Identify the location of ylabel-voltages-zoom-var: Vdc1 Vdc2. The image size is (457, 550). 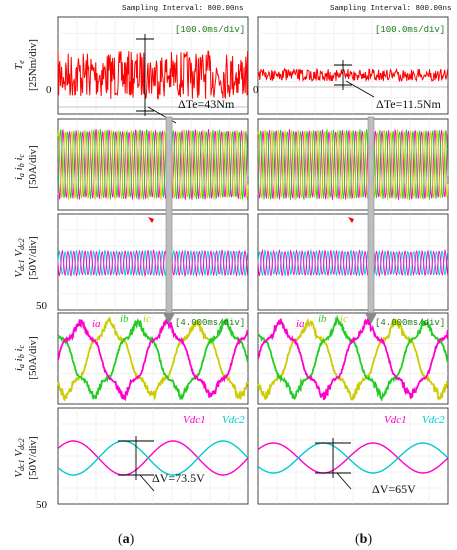
(19, 457).